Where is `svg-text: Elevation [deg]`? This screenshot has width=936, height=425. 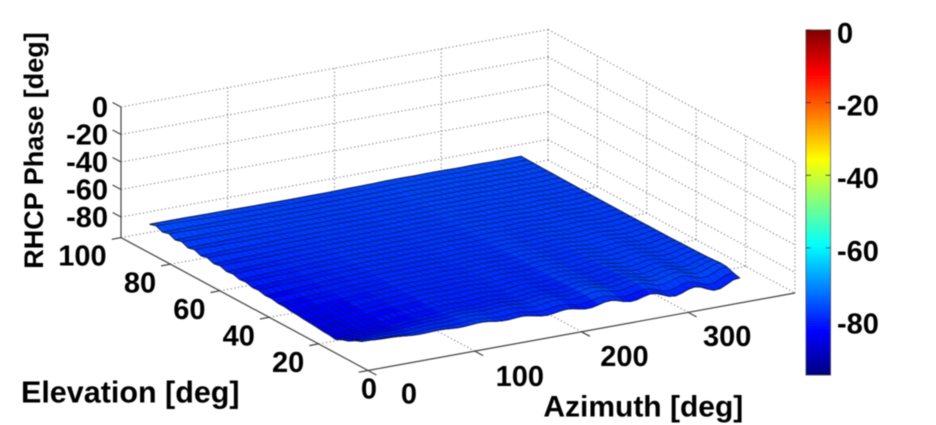
svg-text: Elevation [deg] is located at coordinates (130, 392).